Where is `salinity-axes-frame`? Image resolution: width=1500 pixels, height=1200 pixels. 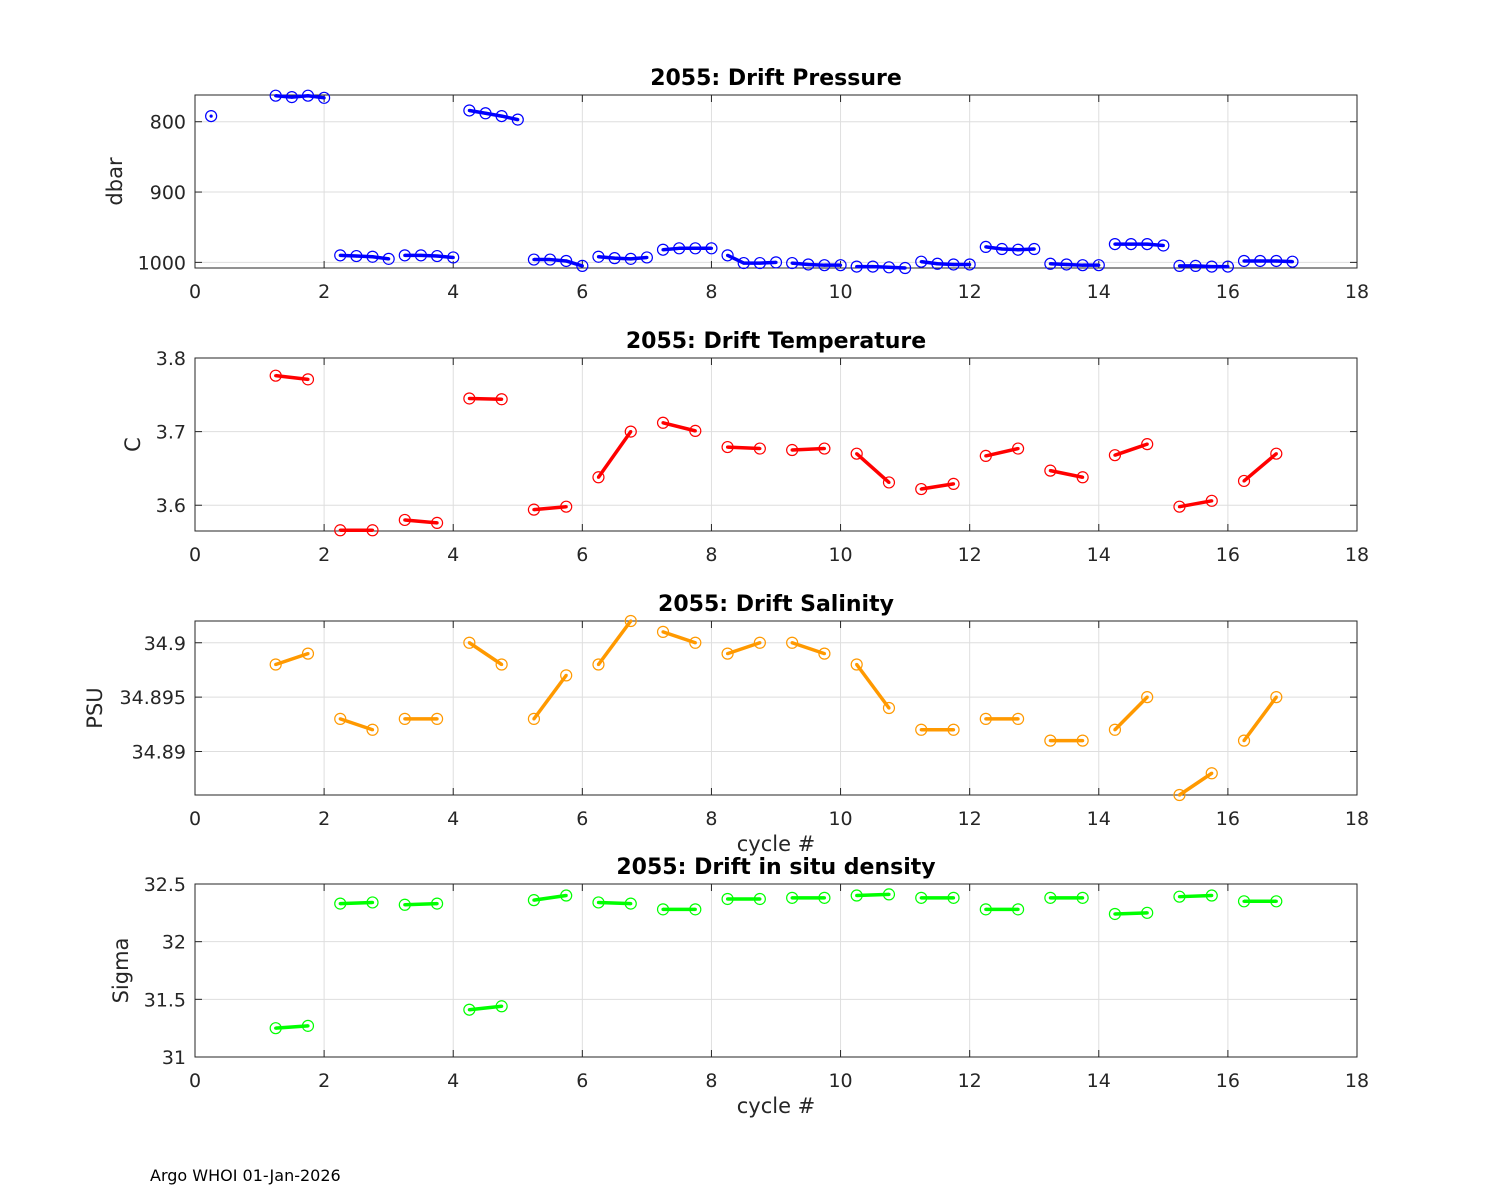 salinity-axes-frame is located at coordinates (776, 708).